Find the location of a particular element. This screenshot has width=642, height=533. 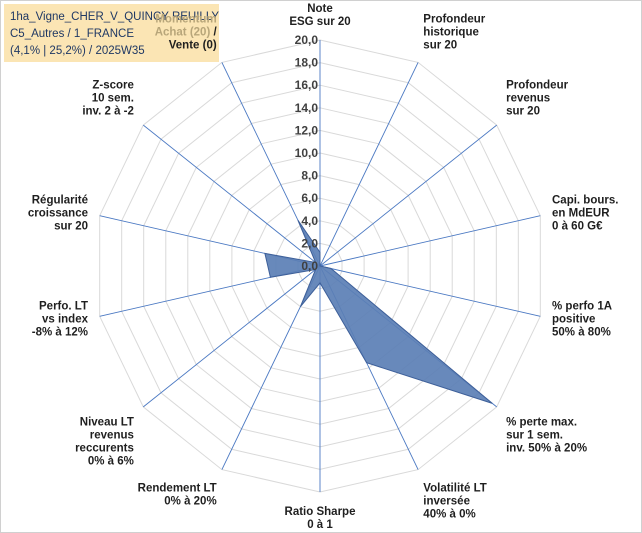

axis-label-line: reccurents is located at coordinates (104, 448).